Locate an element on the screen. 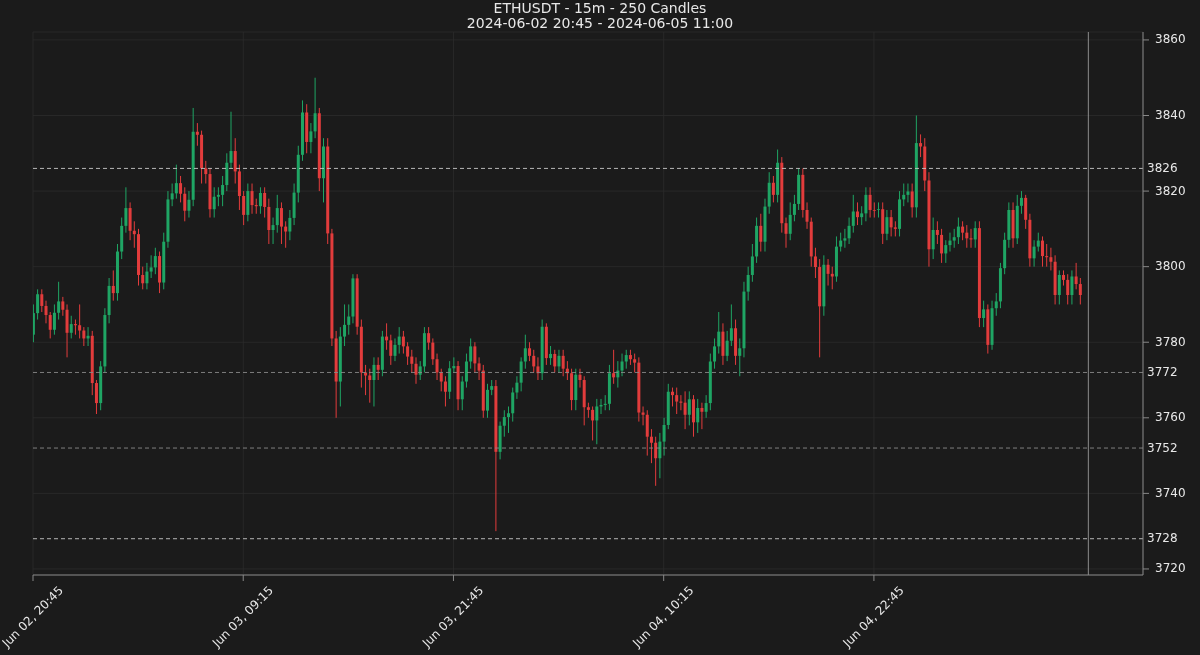  y-tick-label: 3860 is located at coordinates (1170, 39).